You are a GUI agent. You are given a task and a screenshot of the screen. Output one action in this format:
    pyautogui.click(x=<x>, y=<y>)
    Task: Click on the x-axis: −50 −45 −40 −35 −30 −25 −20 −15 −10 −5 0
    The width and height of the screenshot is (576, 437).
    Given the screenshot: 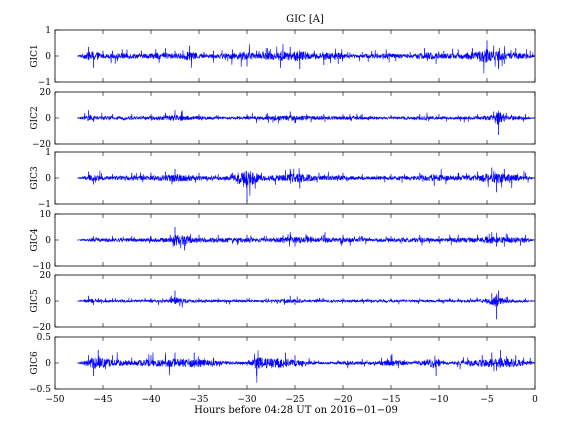 What is the action you would take?
    pyautogui.click(x=292, y=400)
    